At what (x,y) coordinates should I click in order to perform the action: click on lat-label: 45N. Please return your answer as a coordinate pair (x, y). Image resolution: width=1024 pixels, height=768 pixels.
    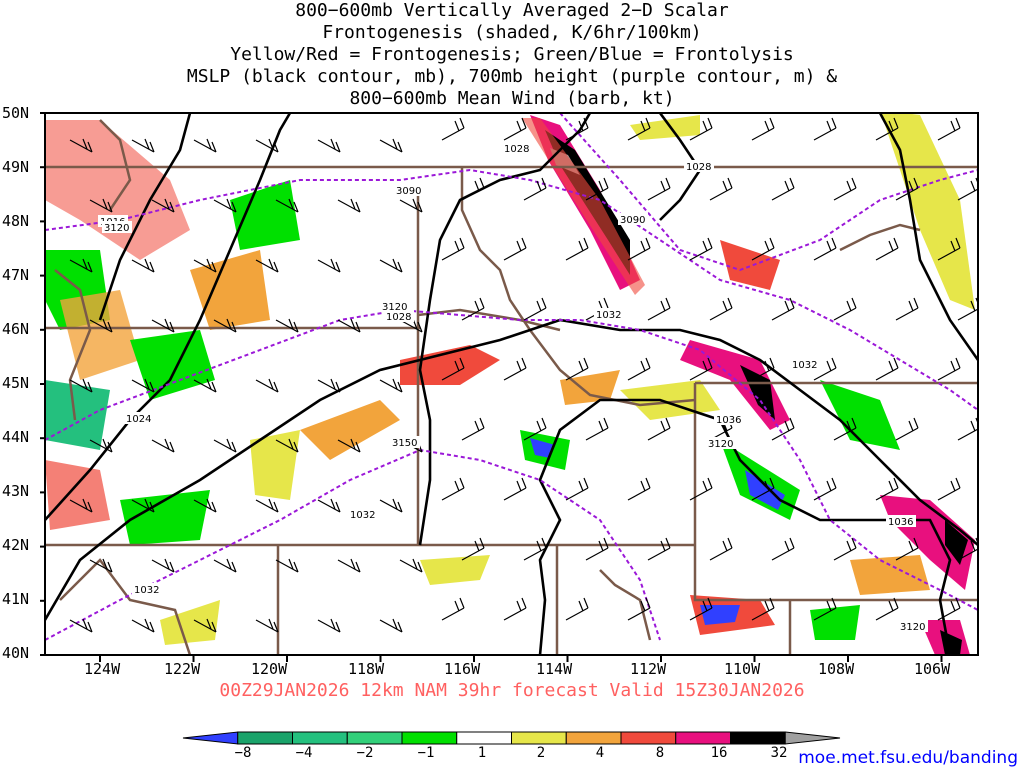
    Looking at the image, I should click on (16, 383).